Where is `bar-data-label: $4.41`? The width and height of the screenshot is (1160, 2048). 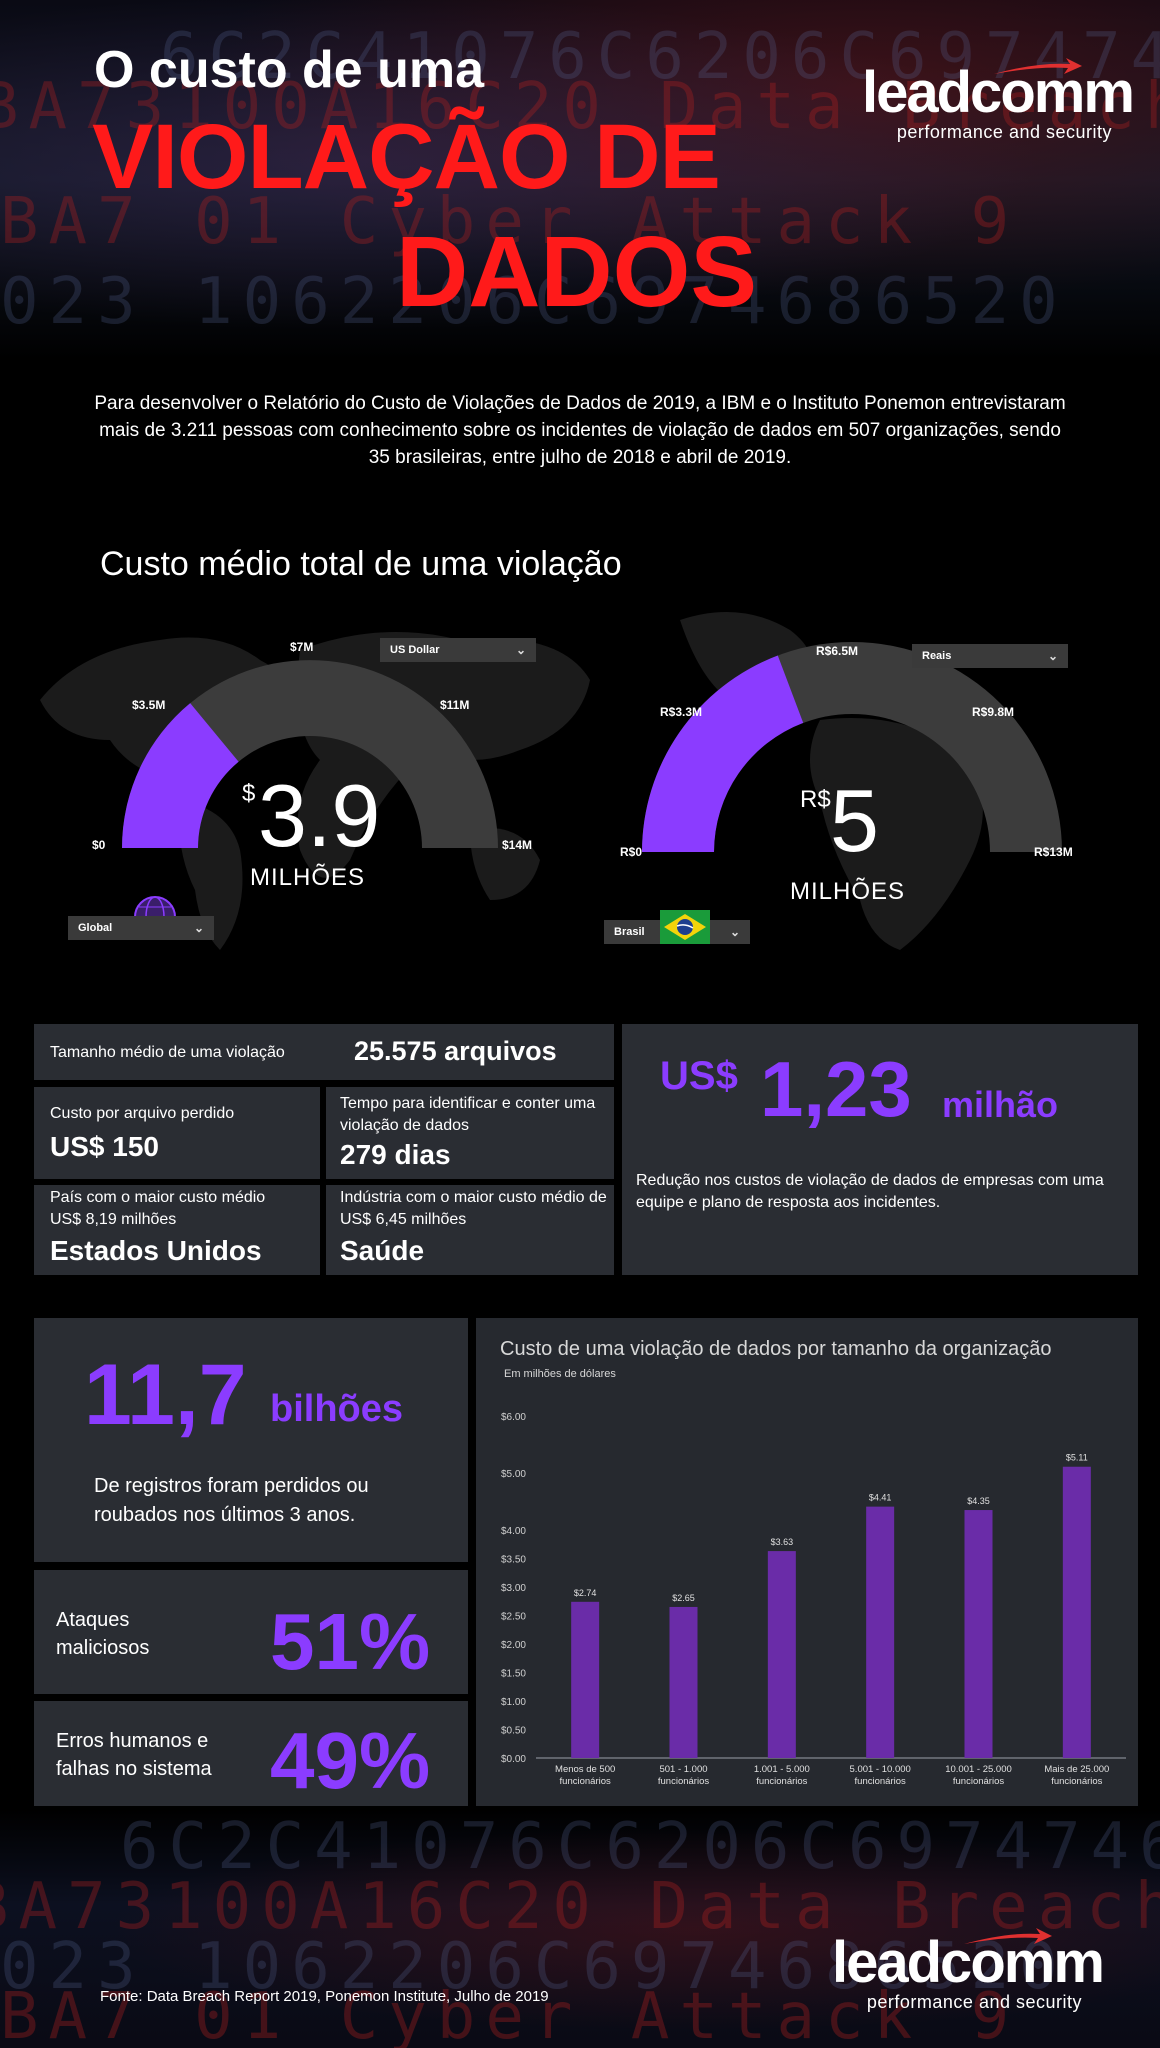
bar-data-label: $4.41 is located at coordinates (880, 1498).